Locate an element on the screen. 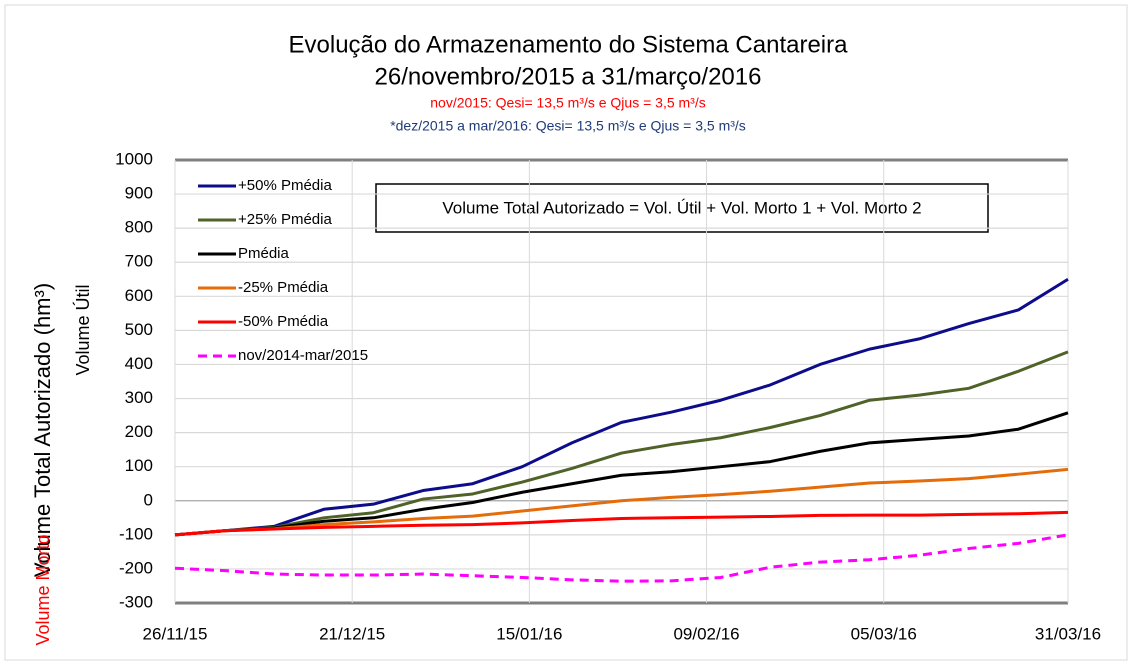  chart-subtitle: 26/novembro/2015 a 31/março/2016 is located at coordinates (568, 76).